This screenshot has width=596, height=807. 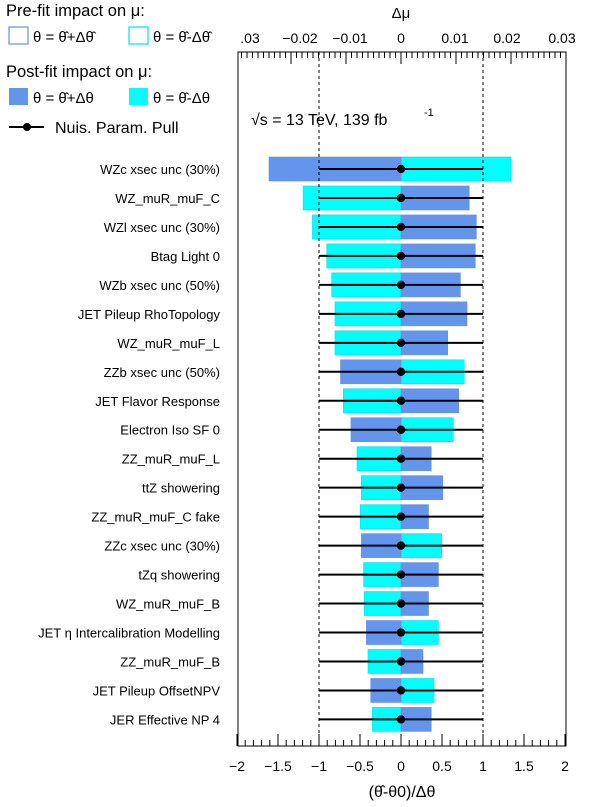 What do you see at coordinates (155, 517) in the screenshot?
I see `parameter-label: ZZ_muR_muF_C fake` at bounding box center [155, 517].